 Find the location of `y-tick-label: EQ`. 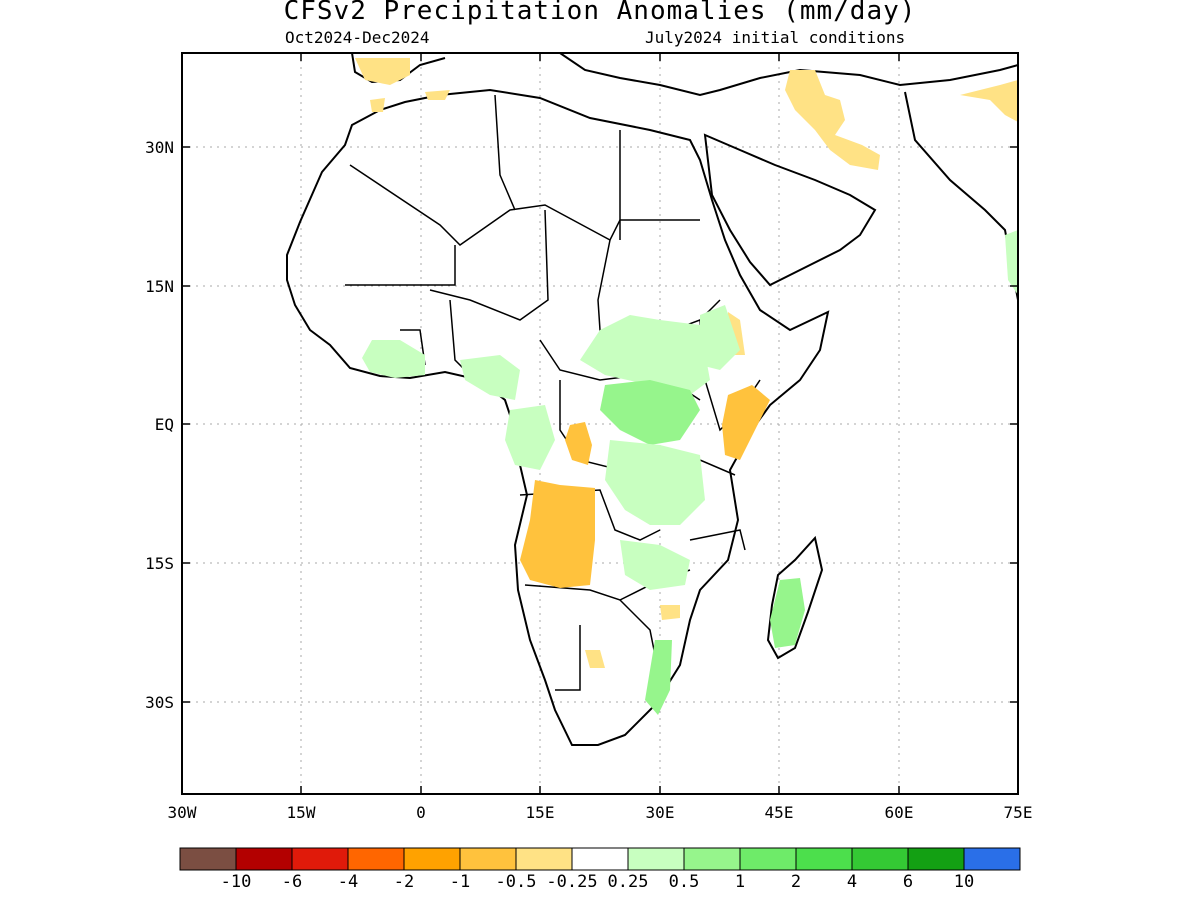

y-tick-label: EQ is located at coordinates (164, 424).